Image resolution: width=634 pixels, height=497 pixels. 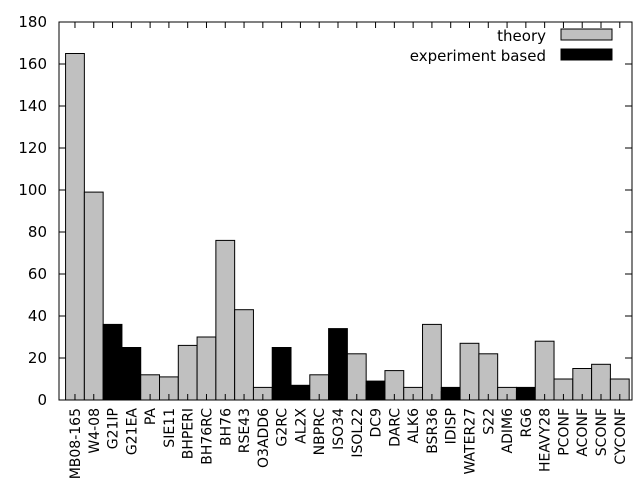 What do you see at coordinates (206, 368) in the screenshot?
I see `bar-bh76rc-theory` at bounding box center [206, 368].